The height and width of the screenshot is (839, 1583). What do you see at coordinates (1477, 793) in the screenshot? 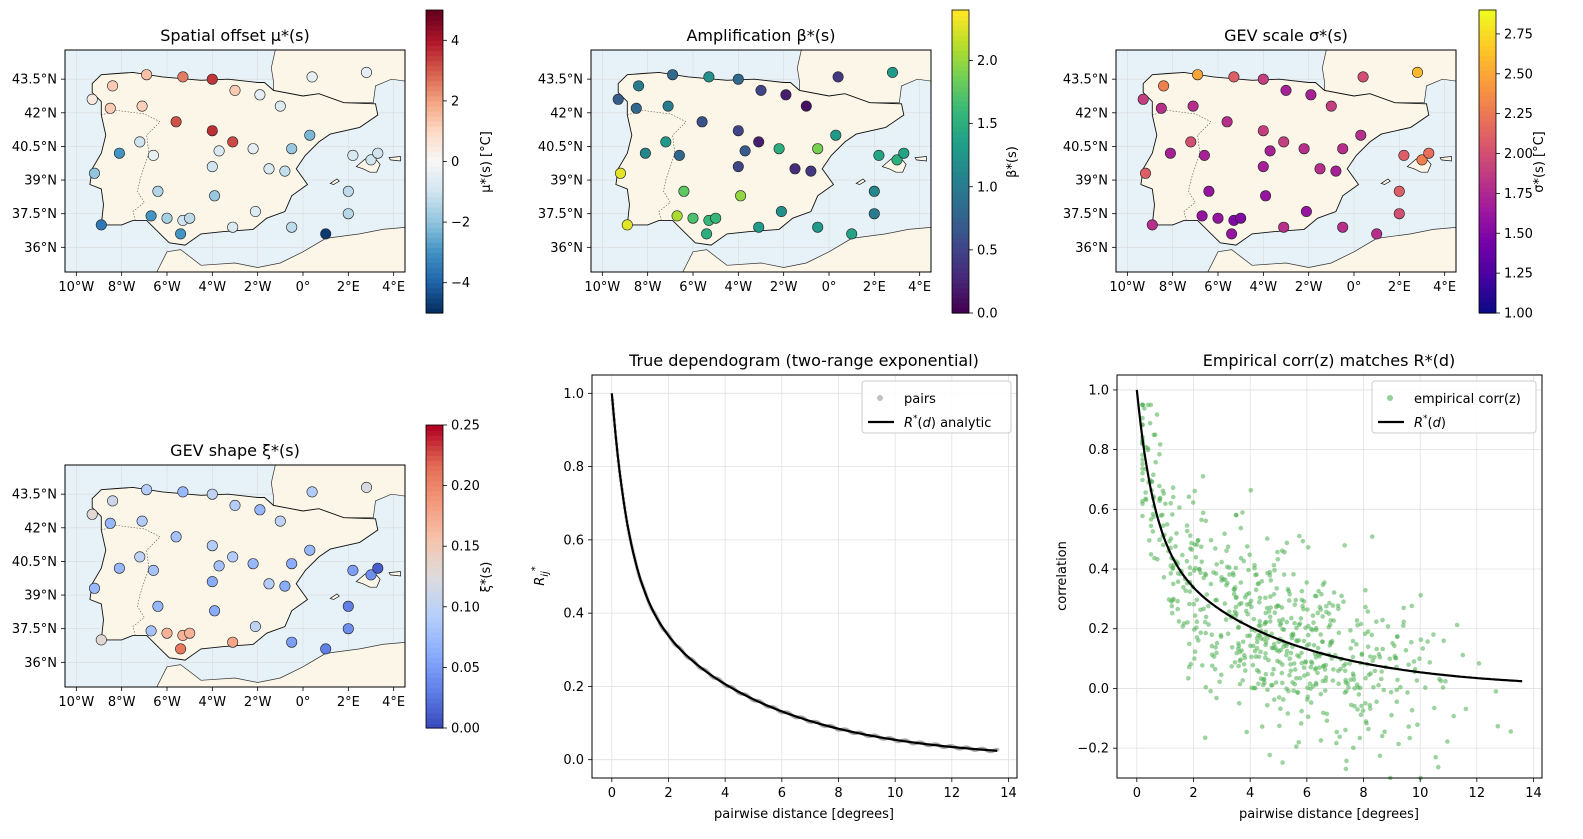
I see `x-tick-label: 12` at bounding box center [1477, 793].